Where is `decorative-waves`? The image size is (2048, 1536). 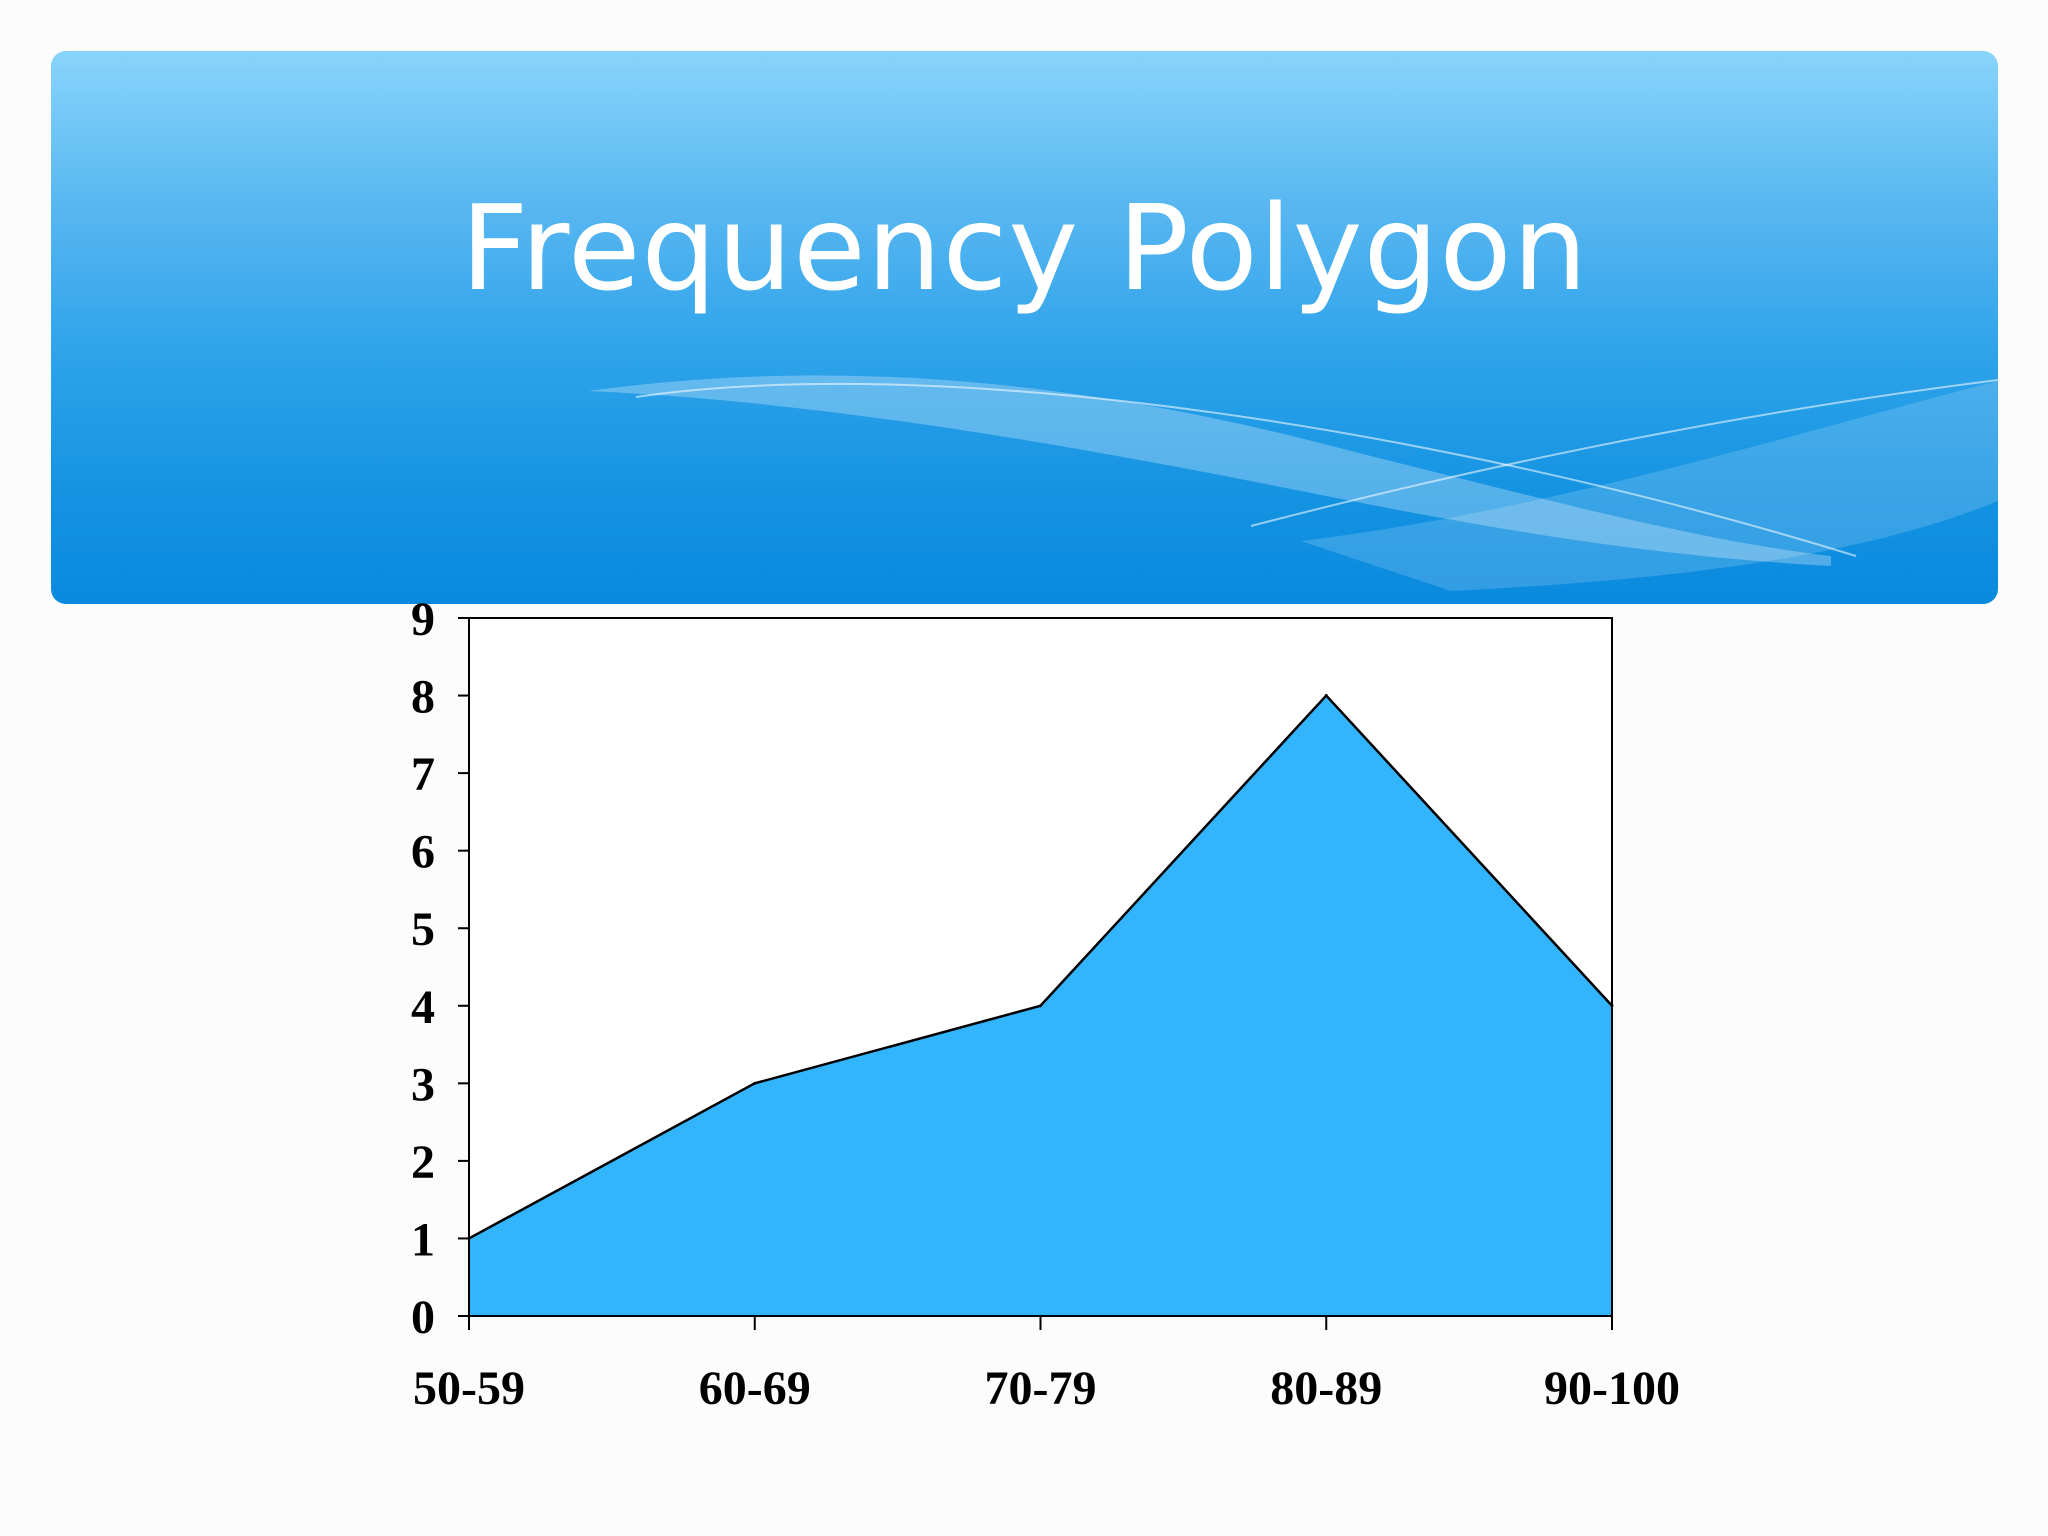
decorative-waves is located at coordinates (1293, 483).